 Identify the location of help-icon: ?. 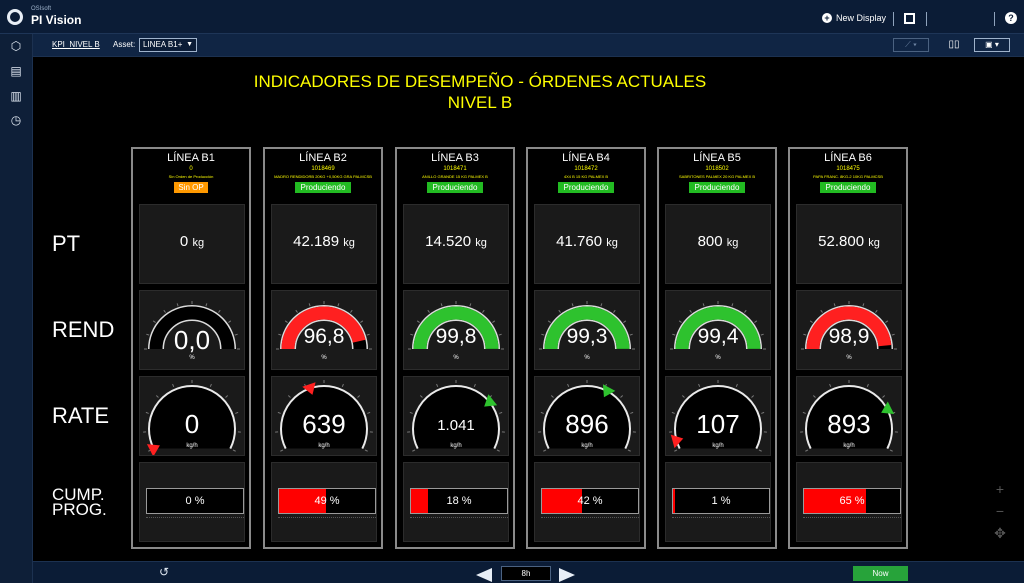
(1011, 18).